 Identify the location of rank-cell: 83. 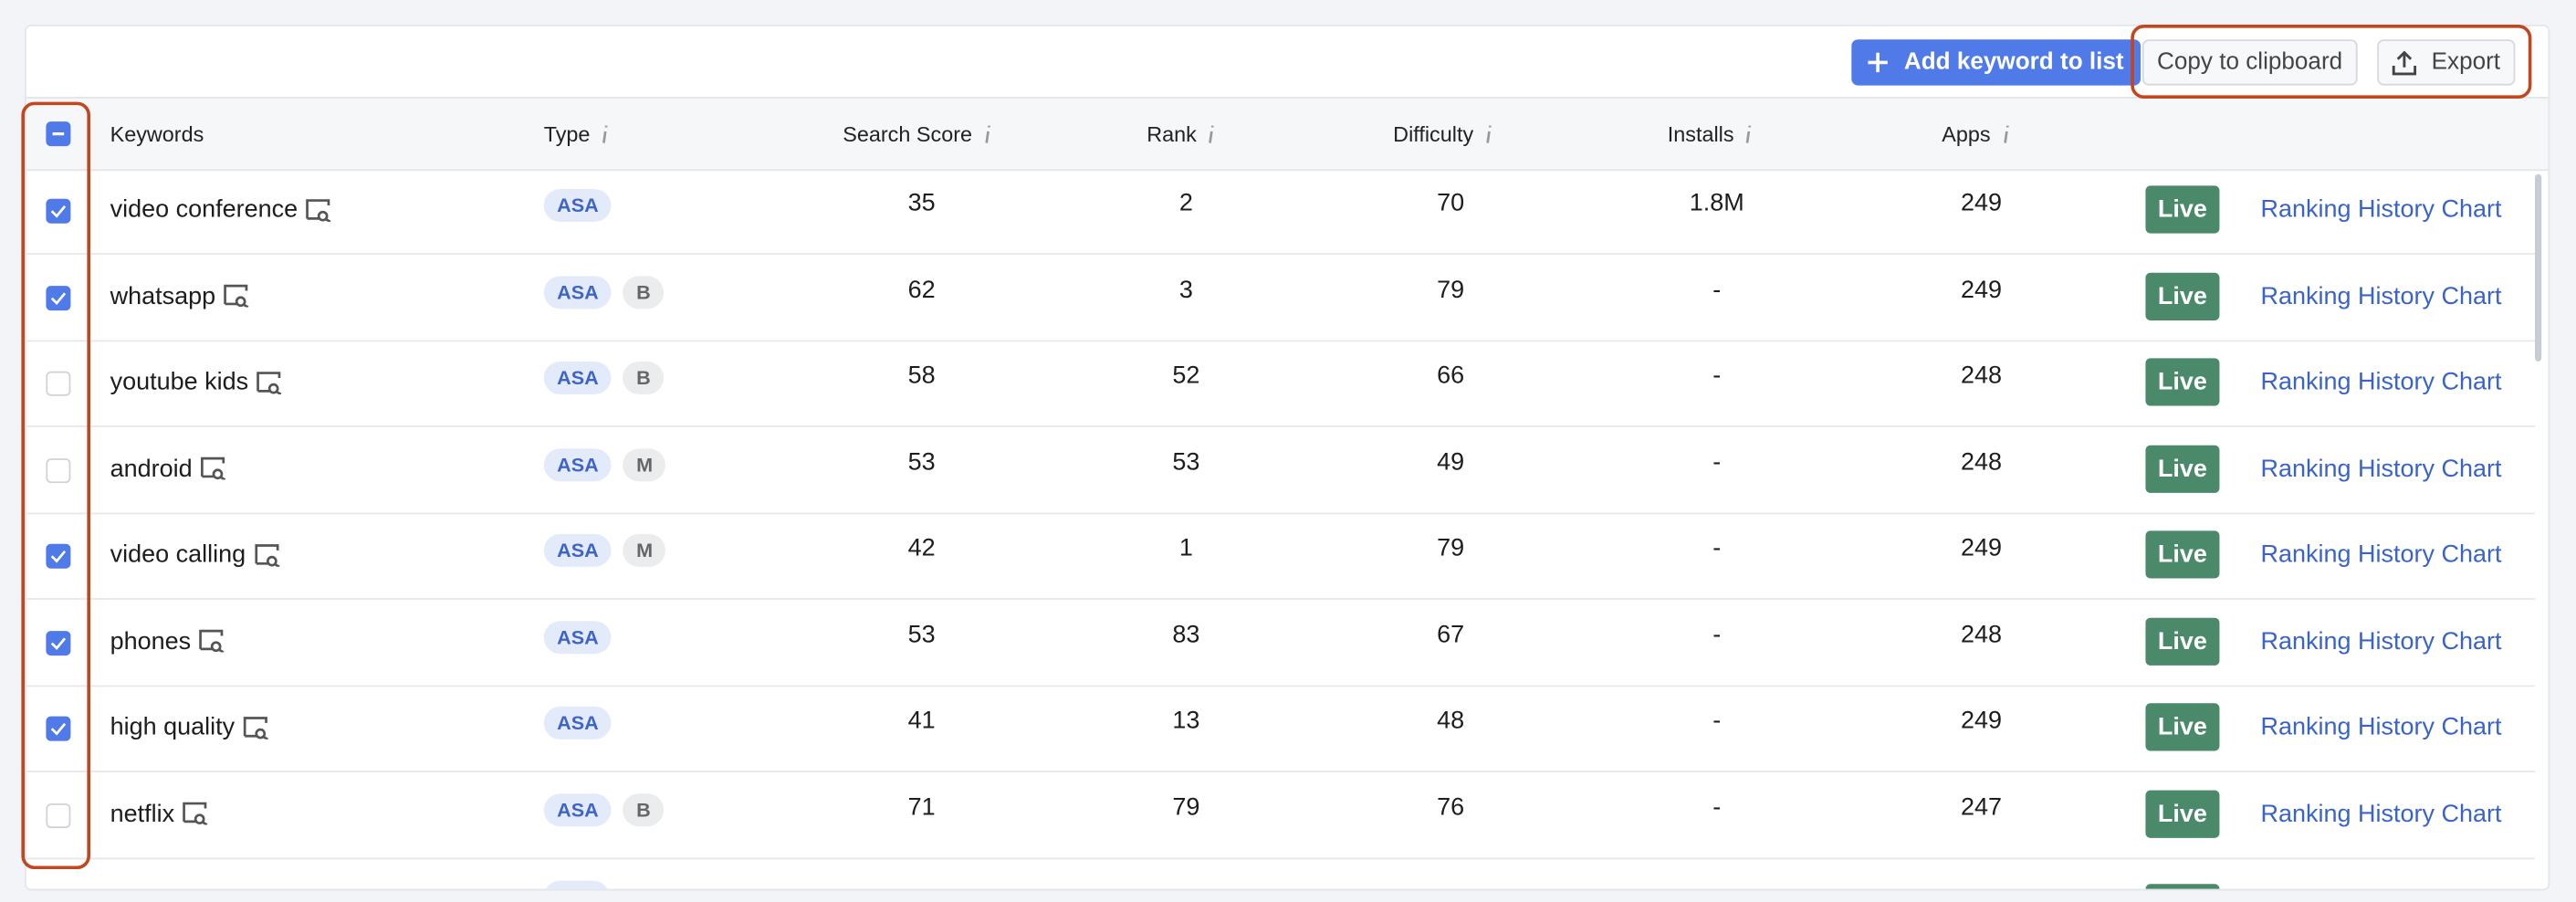
(1186, 634).